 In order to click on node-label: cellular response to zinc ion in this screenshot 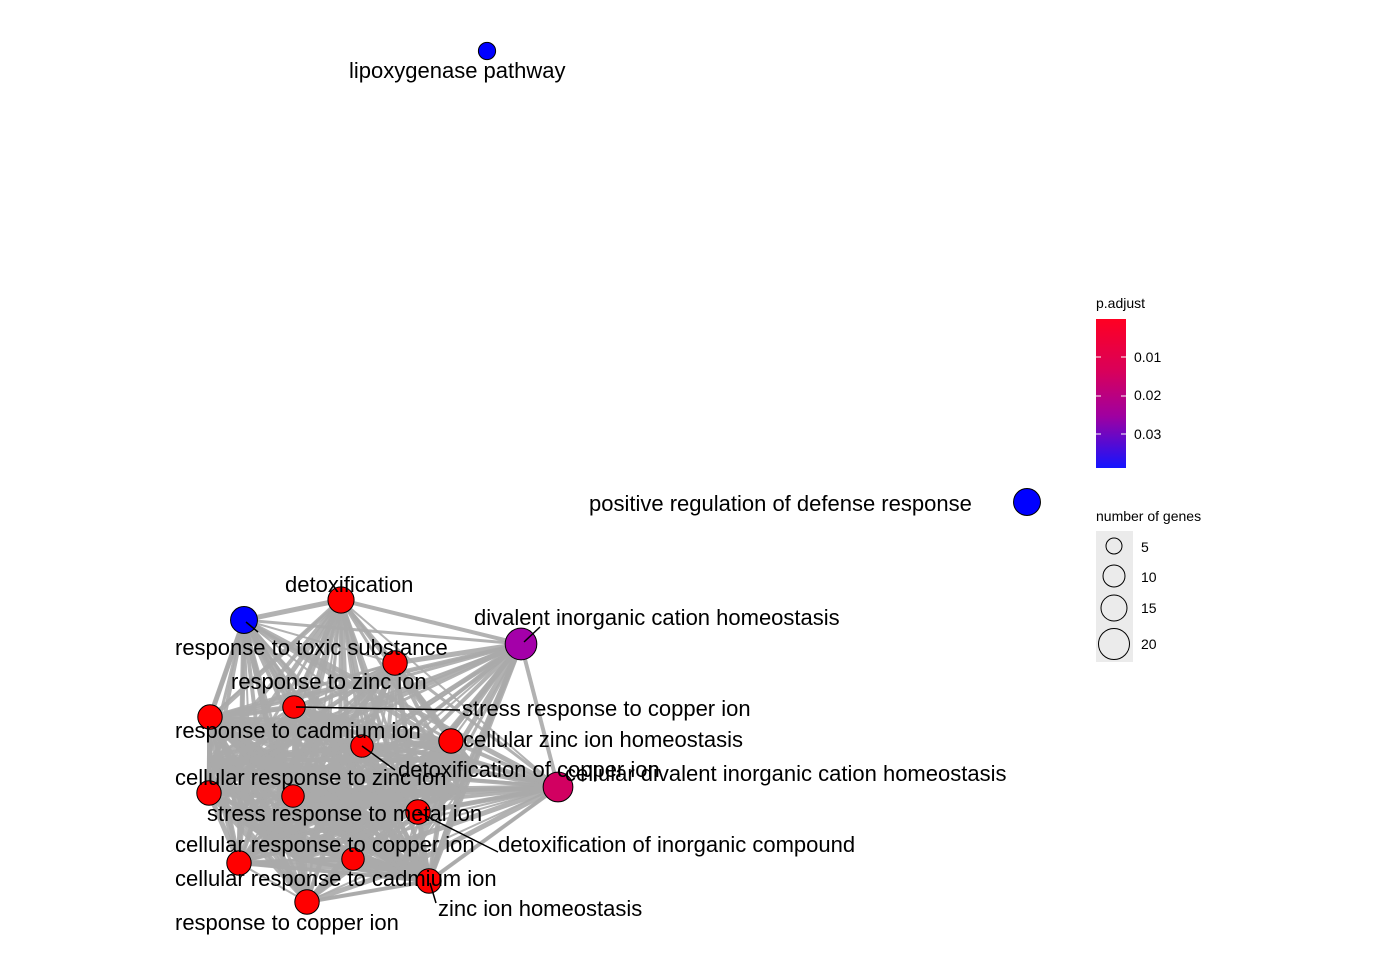, I will do `click(310, 777)`.